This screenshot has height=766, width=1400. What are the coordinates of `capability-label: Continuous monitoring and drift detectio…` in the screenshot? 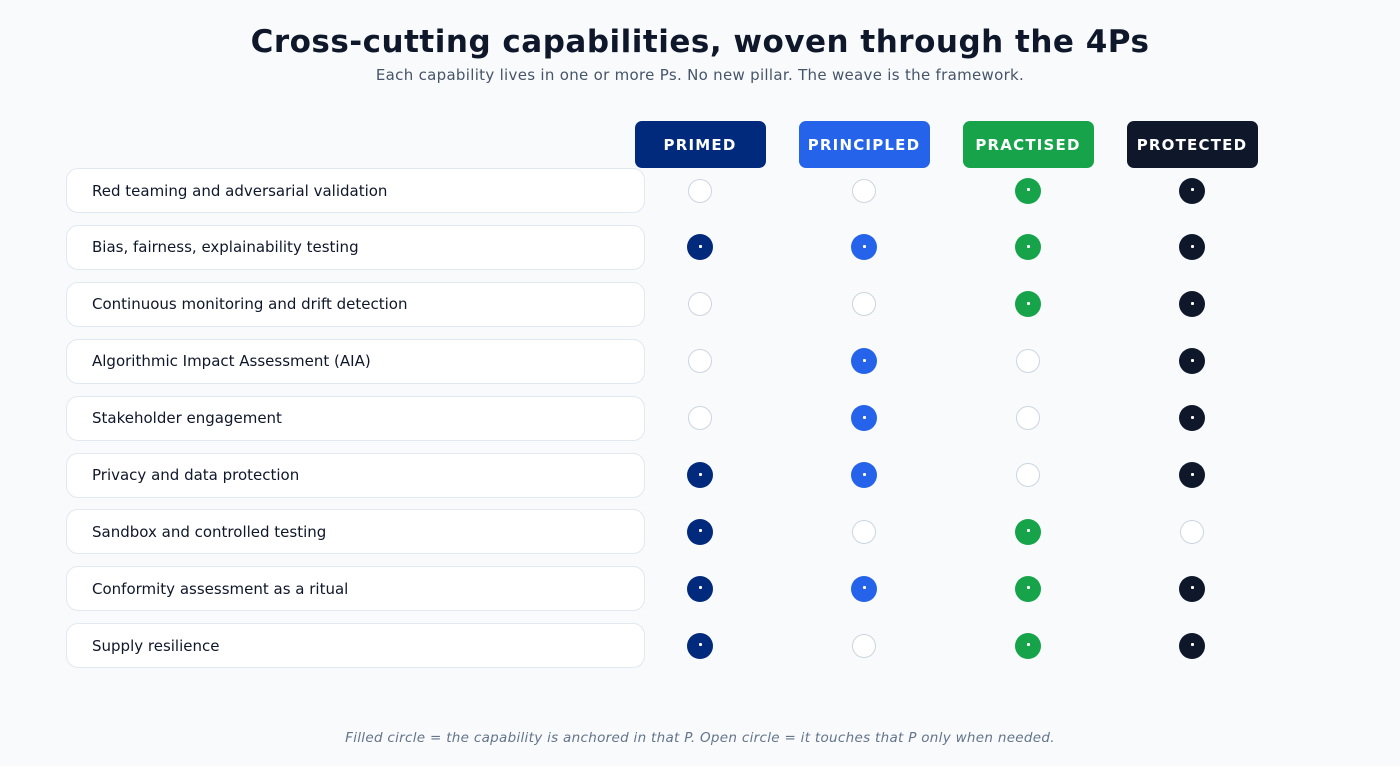 It's located at (355, 304).